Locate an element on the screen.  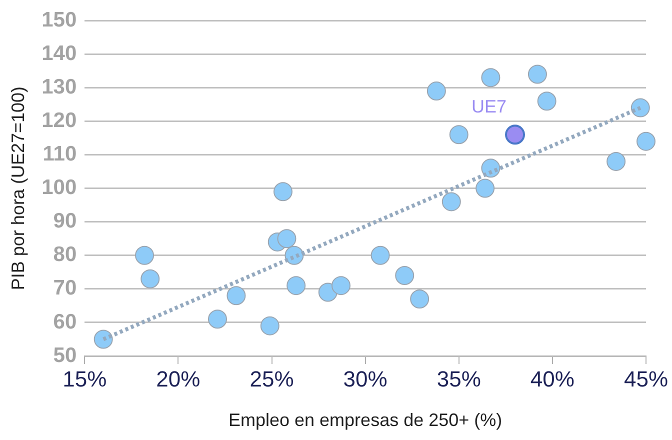
x-tick-label: 35% is located at coordinates (458, 379).